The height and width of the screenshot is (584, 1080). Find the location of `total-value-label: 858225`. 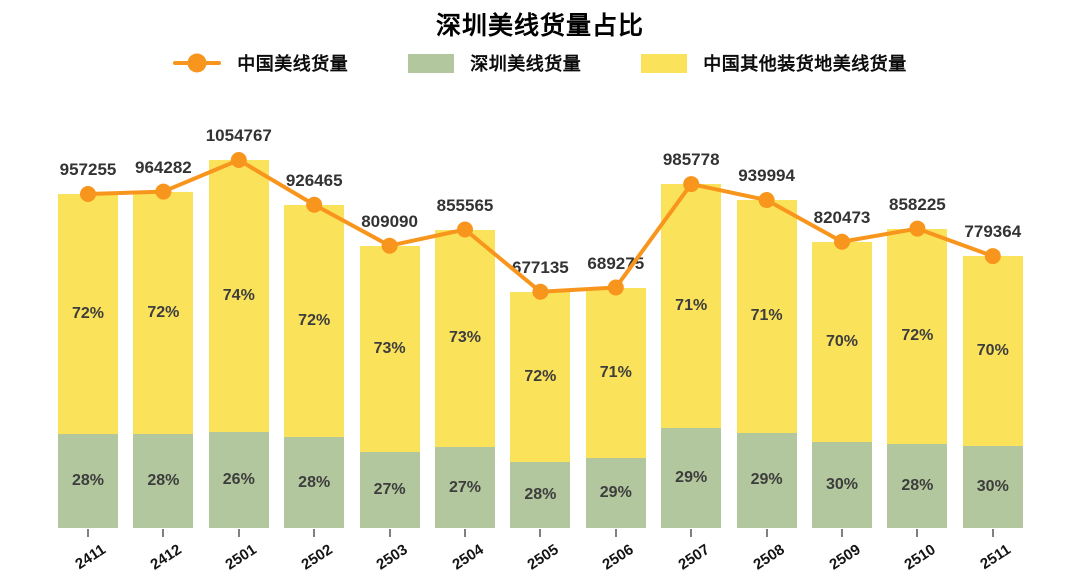

total-value-label: 858225 is located at coordinates (917, 204).